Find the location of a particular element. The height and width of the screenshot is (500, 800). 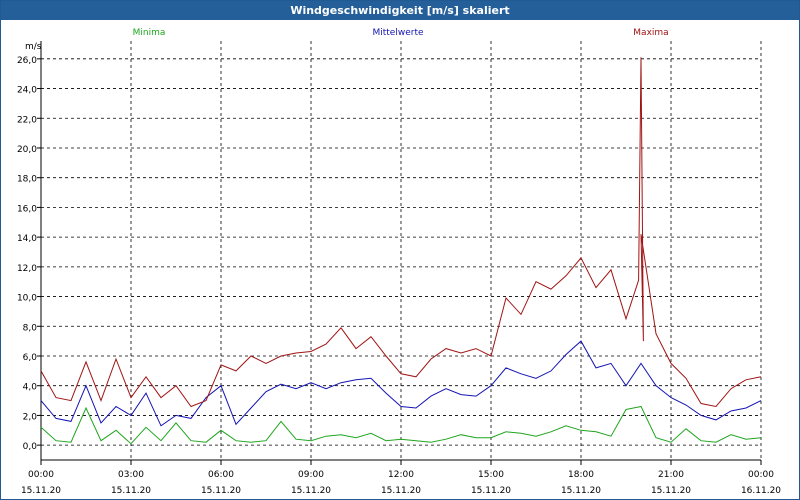

series-line-minima is located at coordinates (401, 425).